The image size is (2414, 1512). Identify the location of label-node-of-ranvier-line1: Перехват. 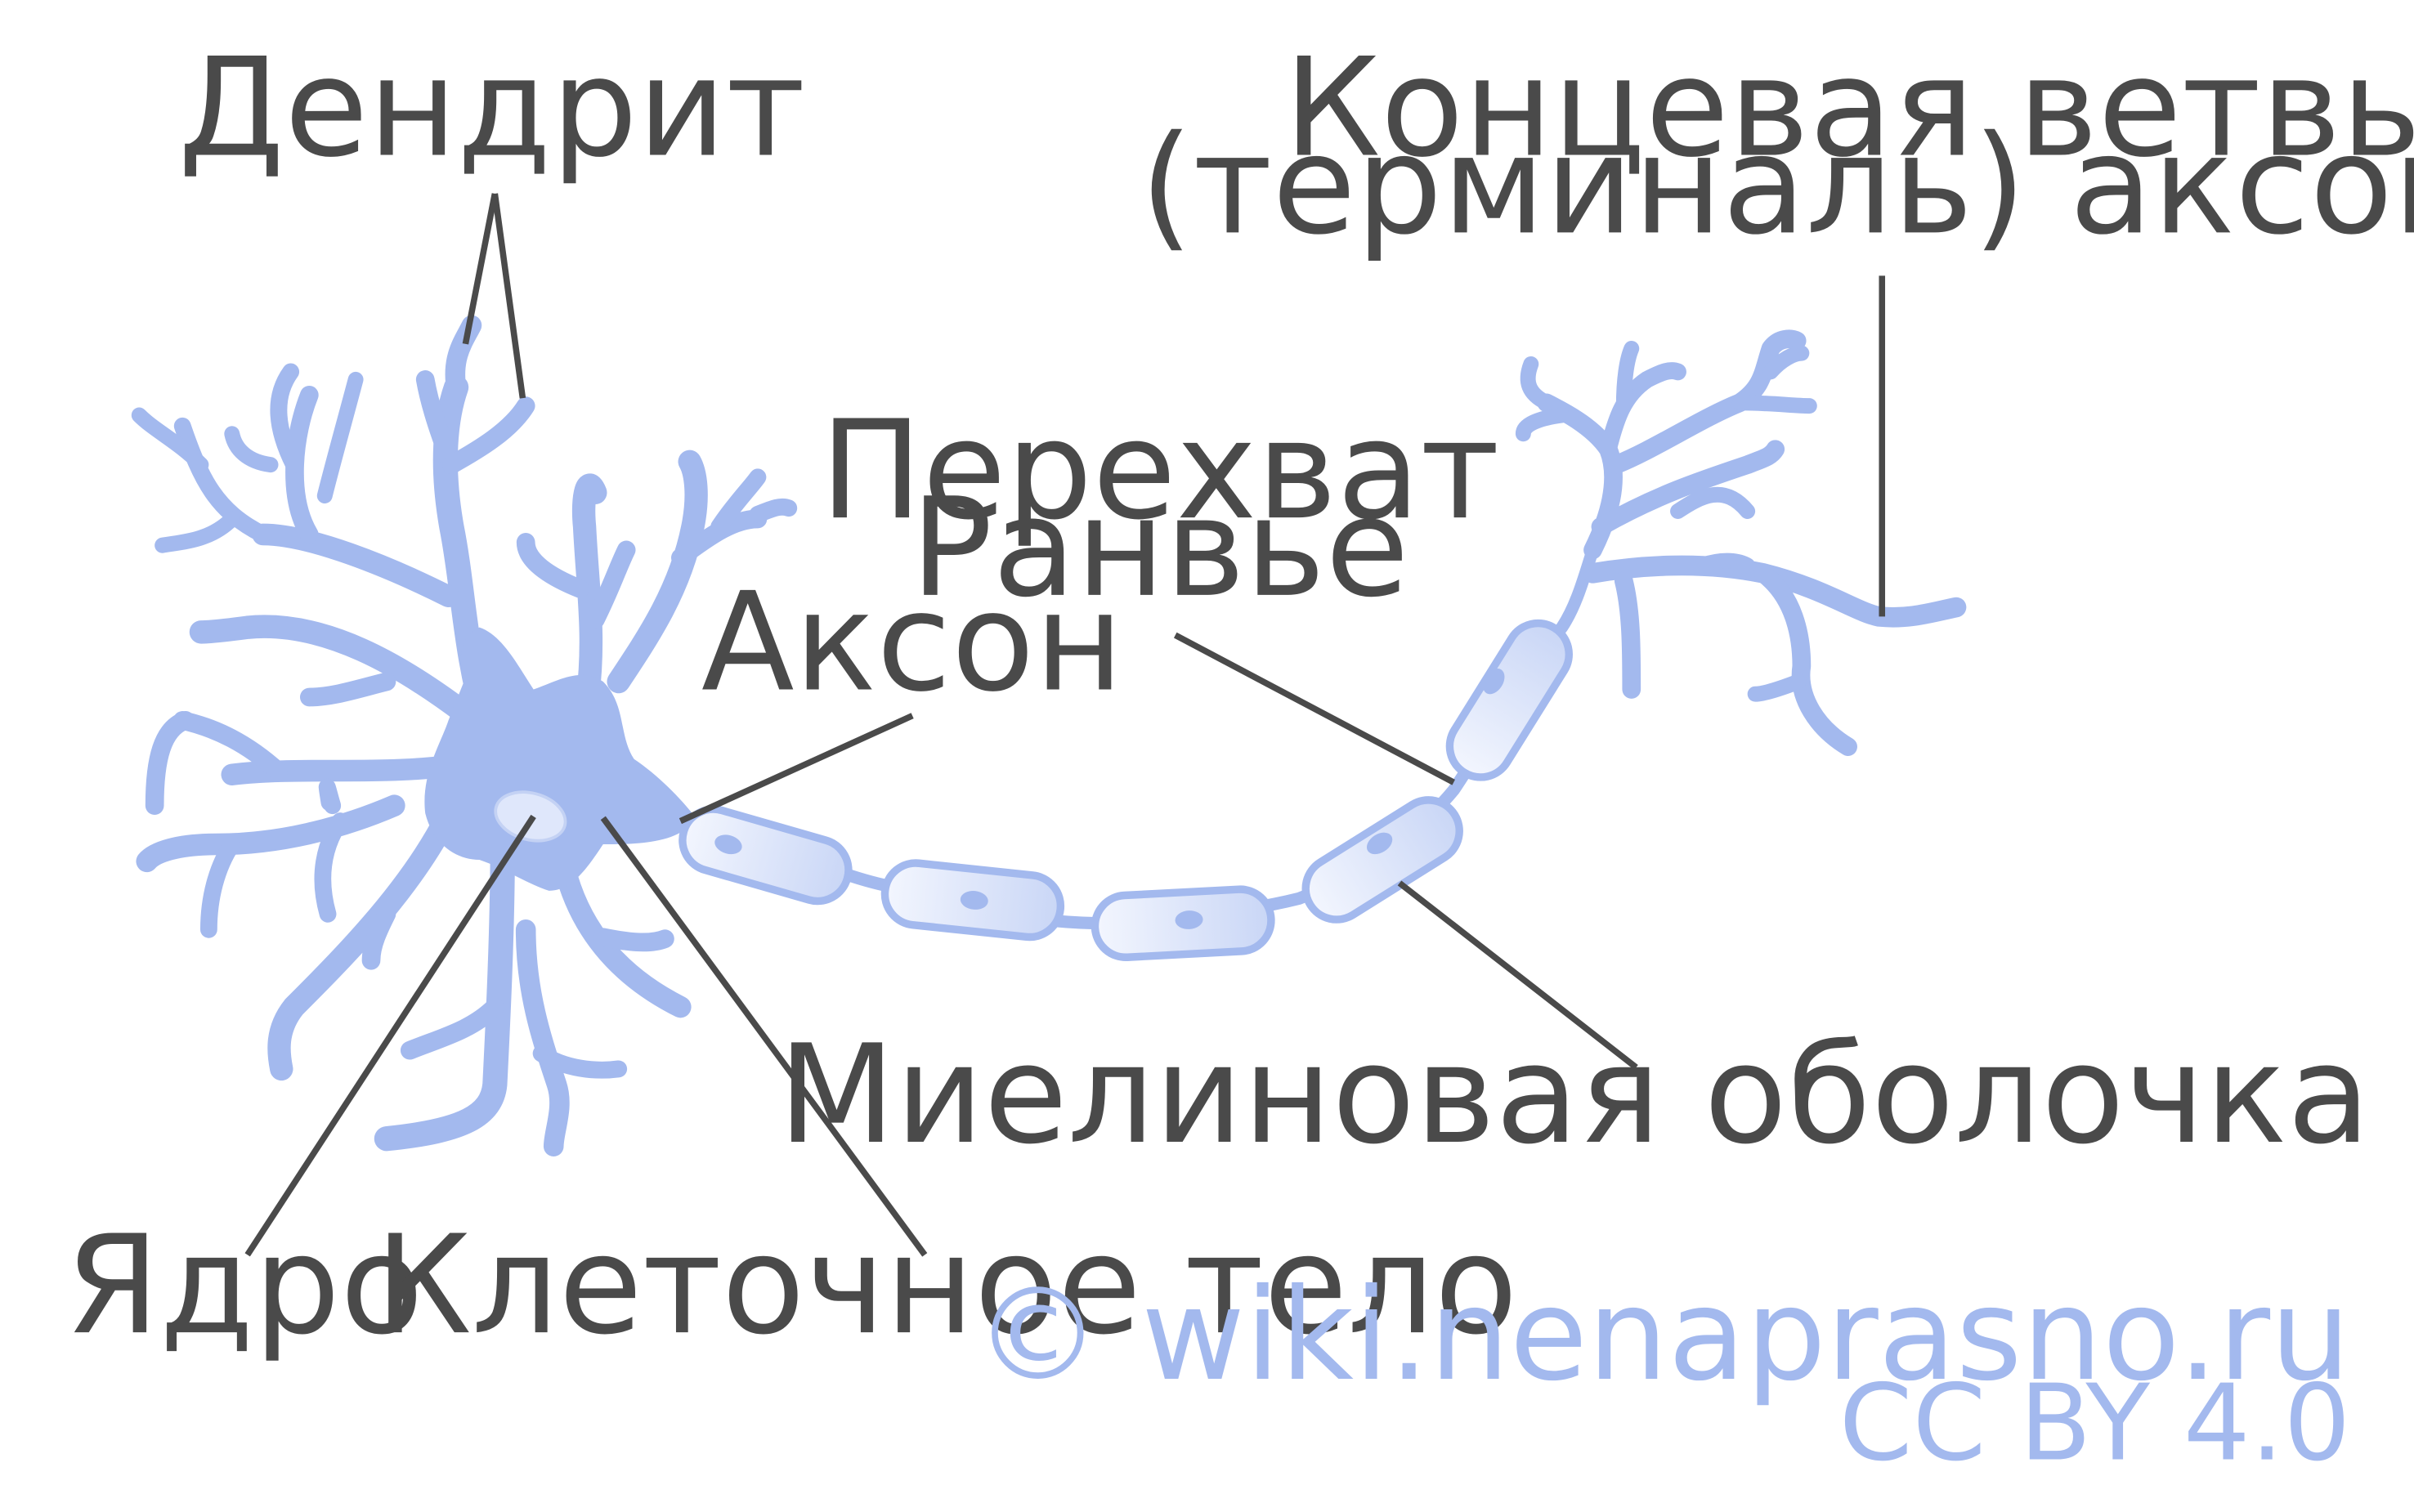
(1159, 470).